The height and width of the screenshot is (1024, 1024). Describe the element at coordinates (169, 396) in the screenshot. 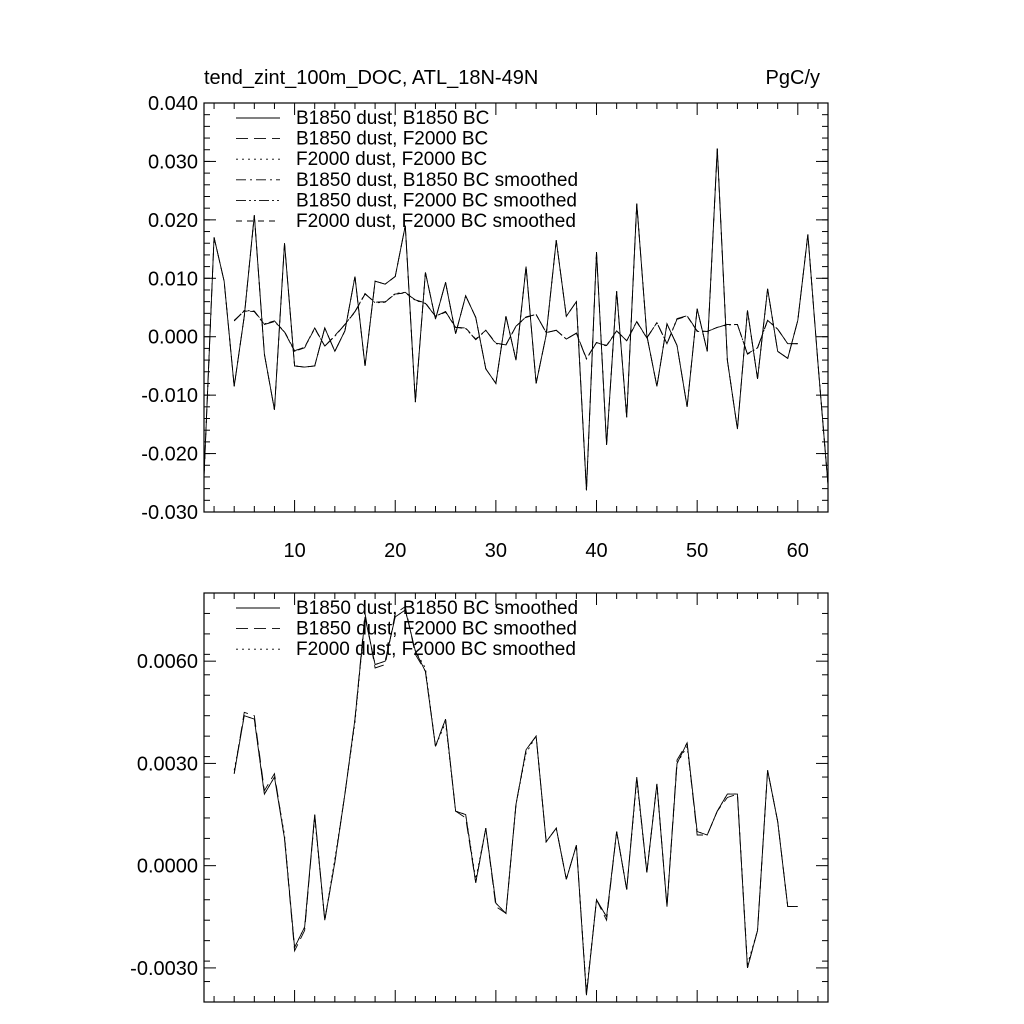

I see `y-tick-label: -0.010` at that location.